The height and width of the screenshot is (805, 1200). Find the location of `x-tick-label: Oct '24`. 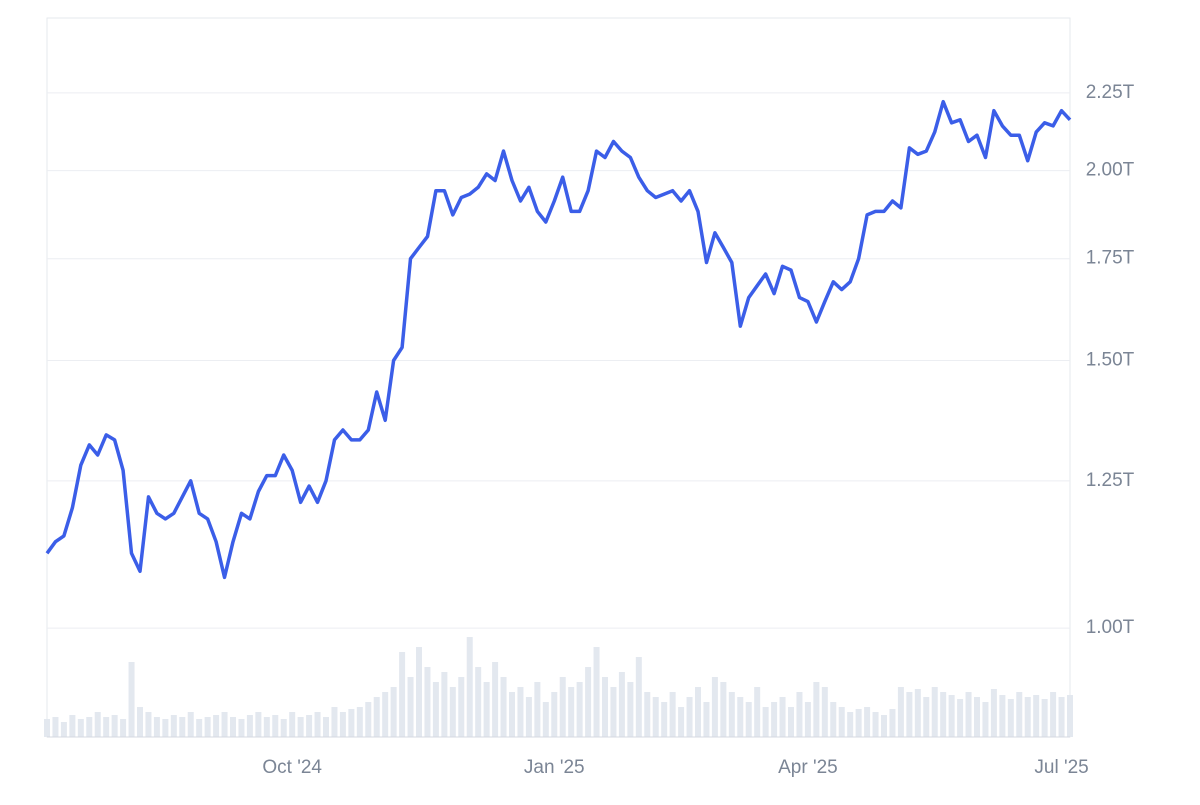

x-tick-label: Oct '24 is located at coordinates (292, 767).